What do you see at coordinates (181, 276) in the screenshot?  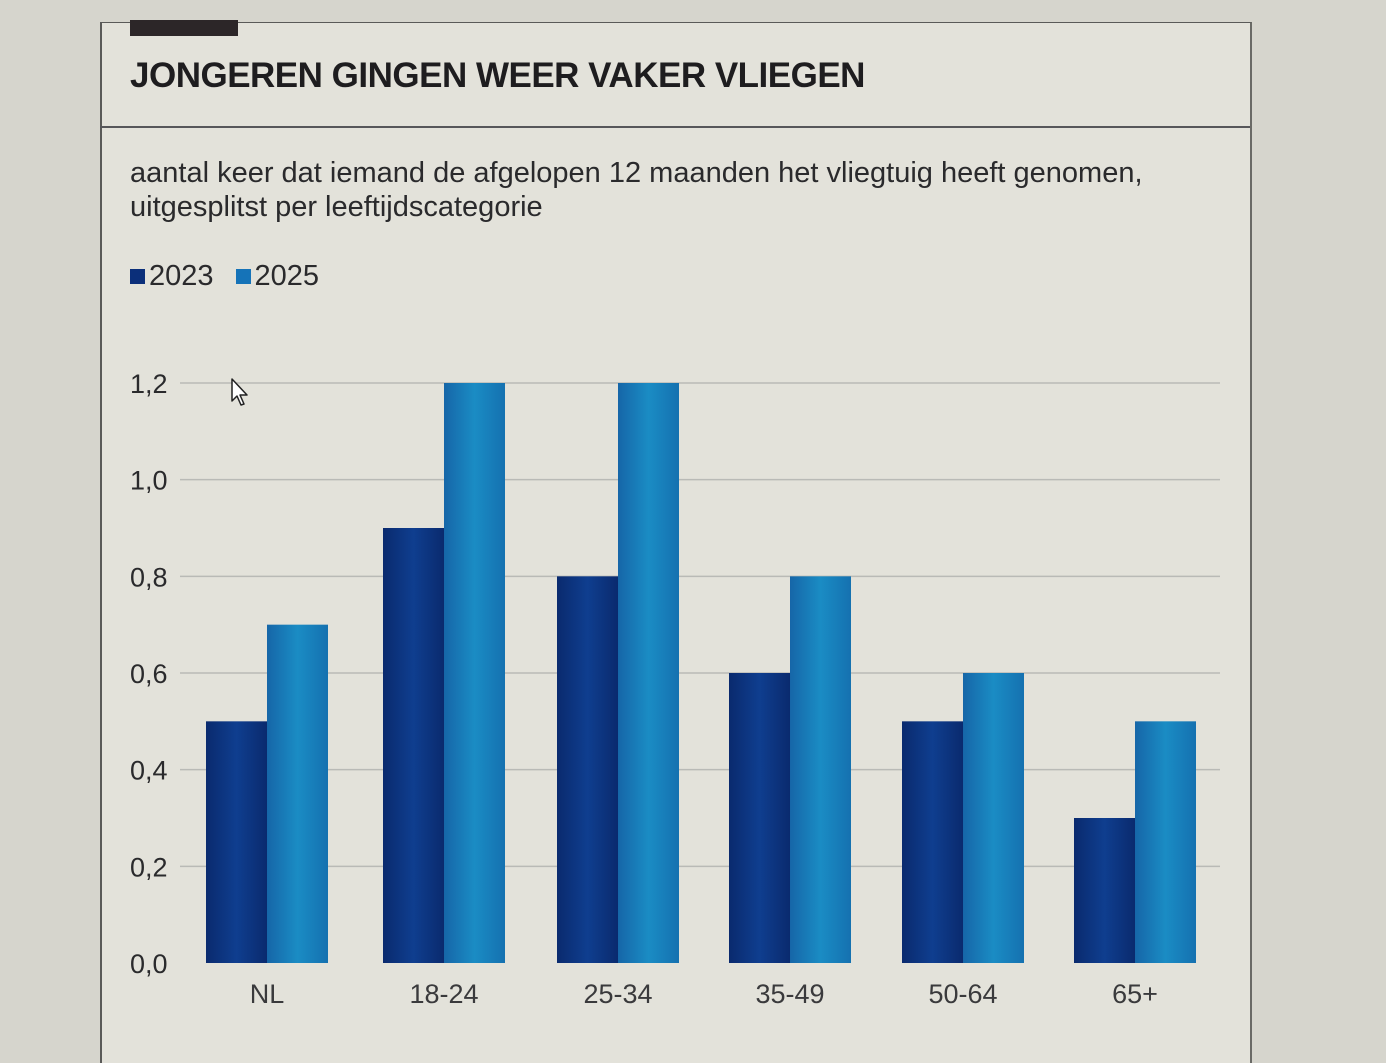 I see `legend-label-2023: 2023` at bounding box center [181, 276].